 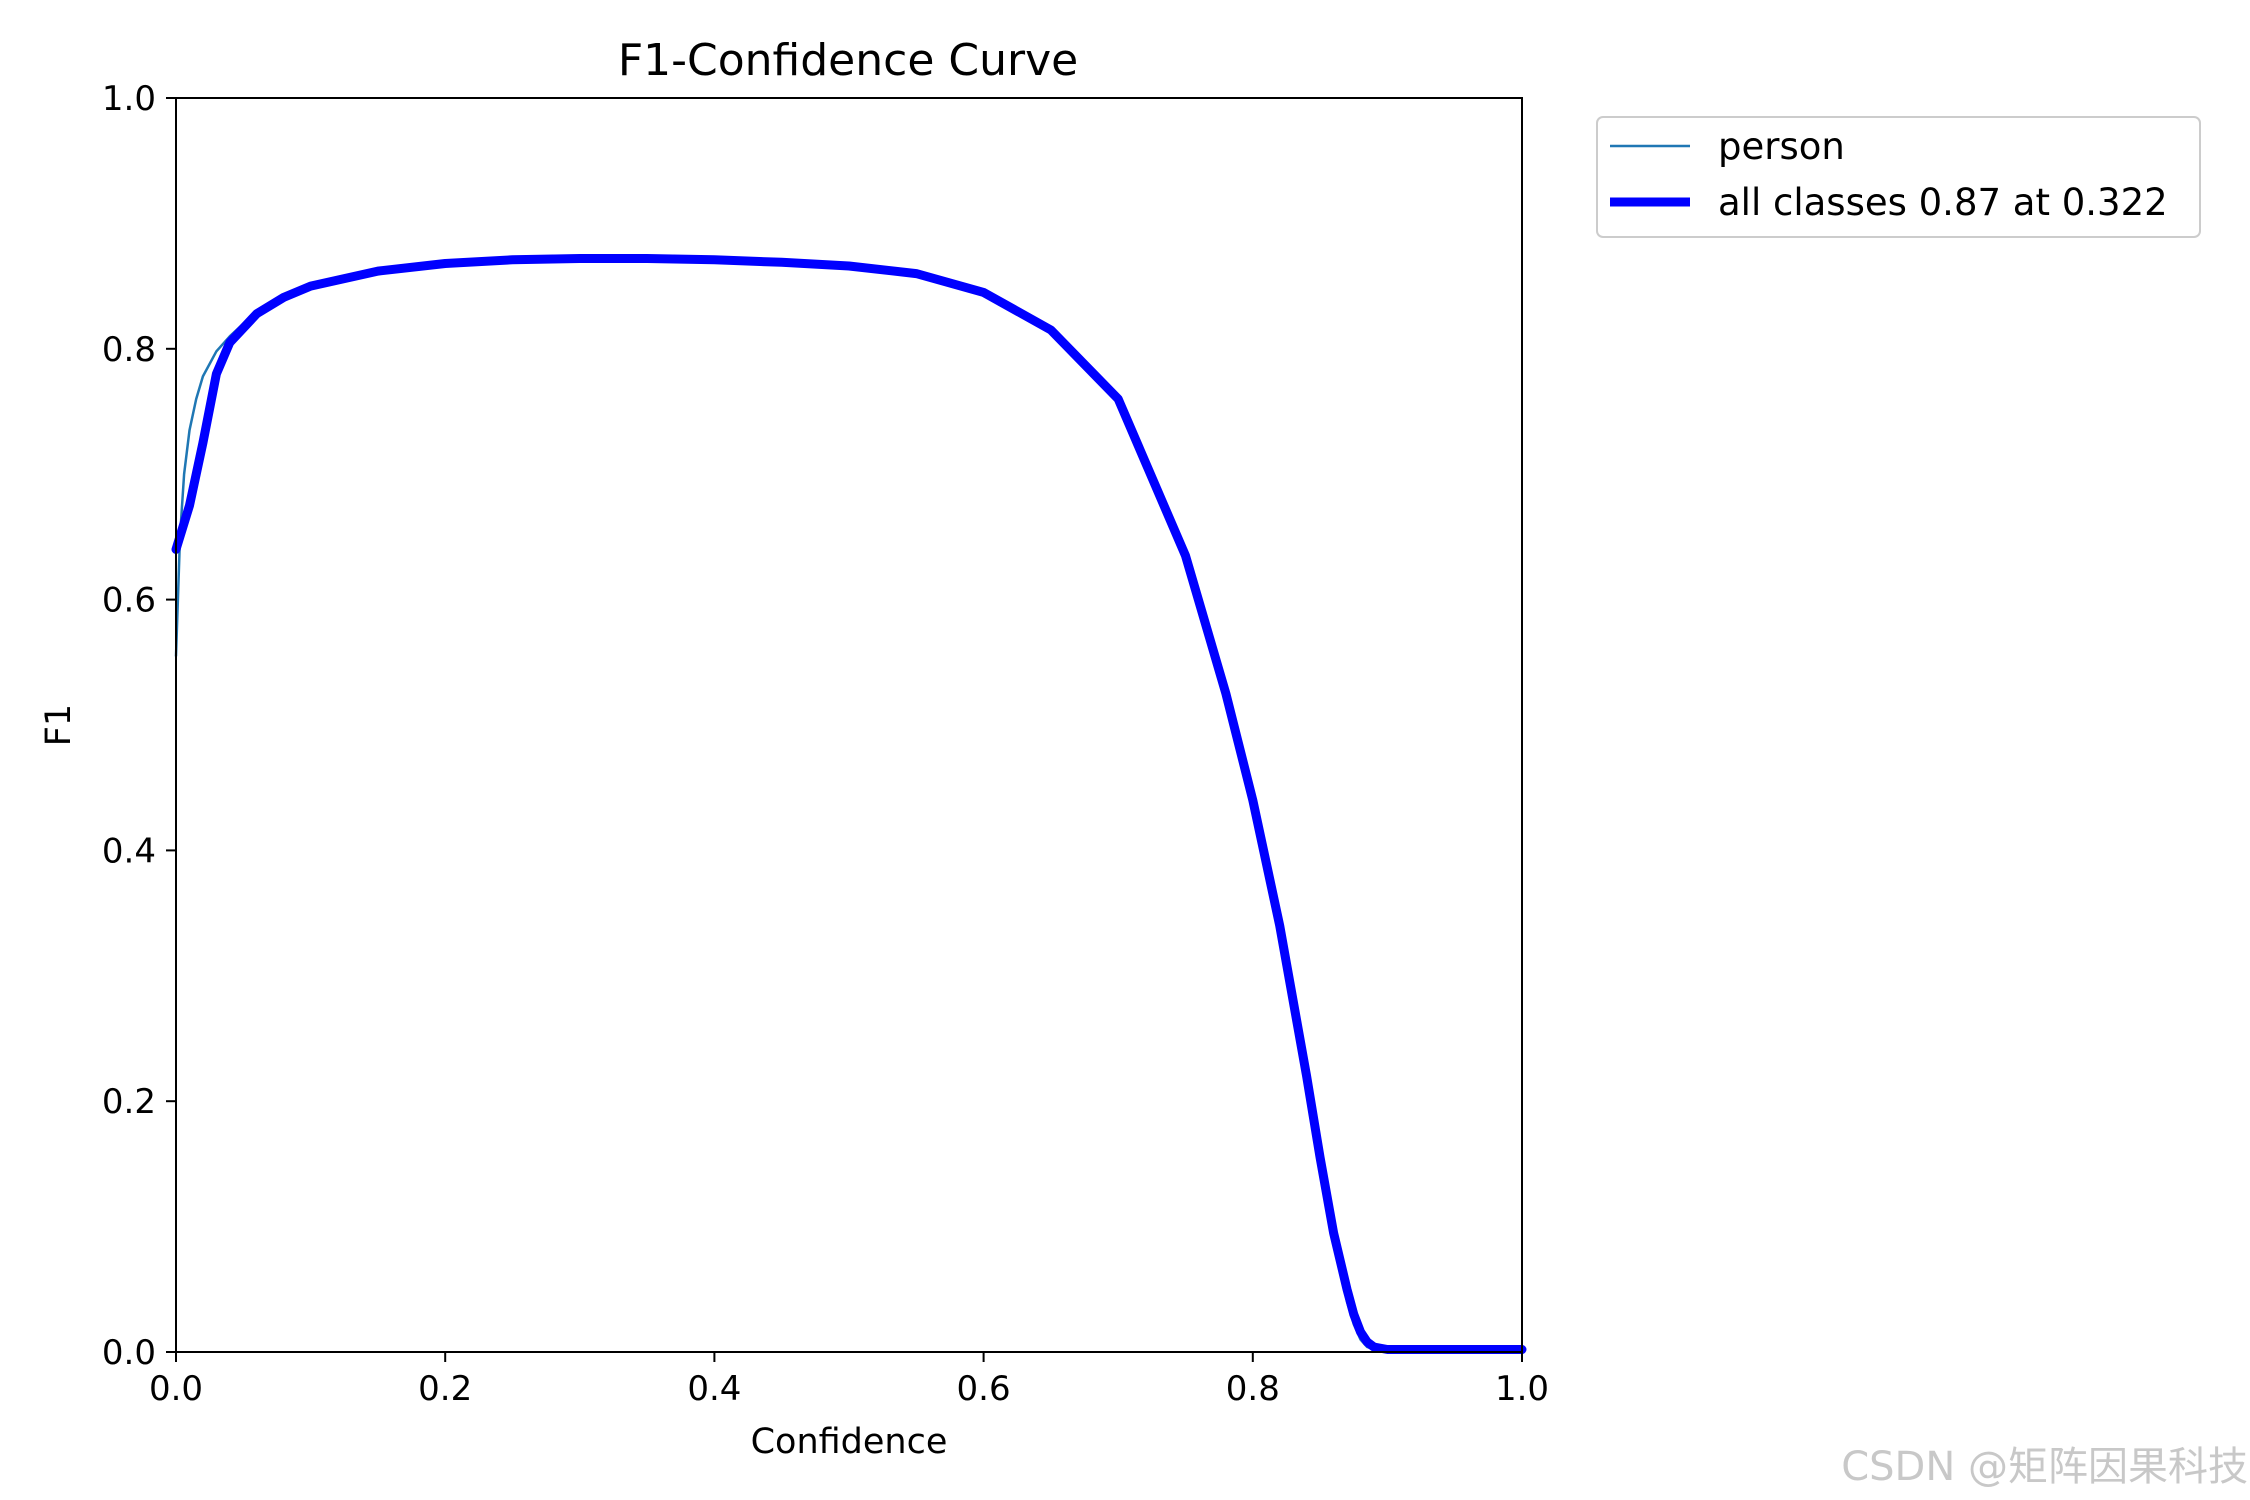 I want to click on x-tick-label: 1.0, so click(x=1522, y=1389).